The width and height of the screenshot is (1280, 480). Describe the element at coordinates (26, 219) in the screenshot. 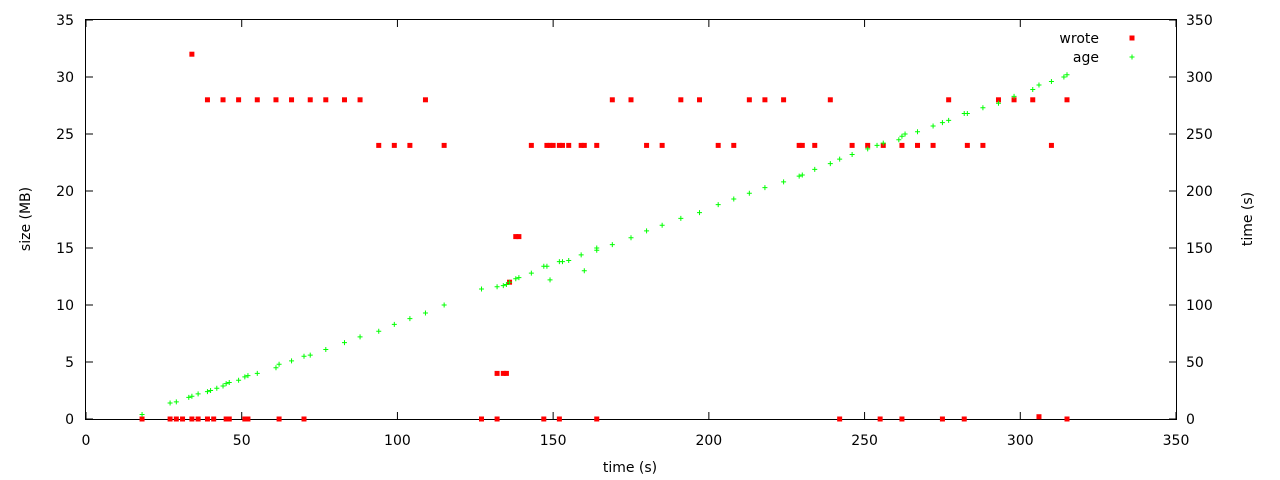

I see `y-axis-label: size (MB)` at that location.